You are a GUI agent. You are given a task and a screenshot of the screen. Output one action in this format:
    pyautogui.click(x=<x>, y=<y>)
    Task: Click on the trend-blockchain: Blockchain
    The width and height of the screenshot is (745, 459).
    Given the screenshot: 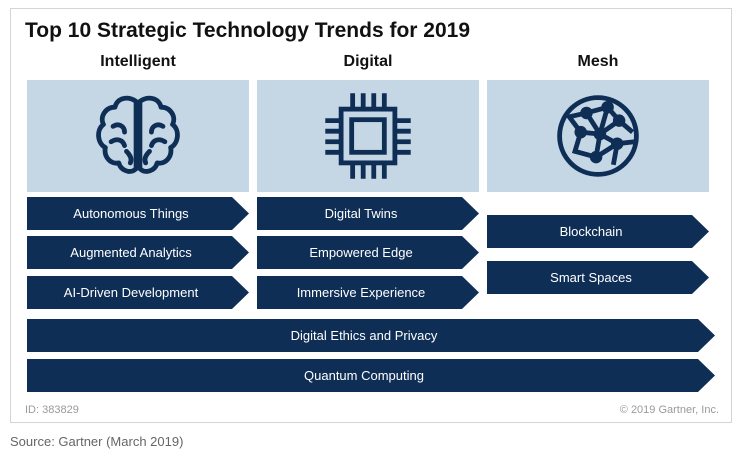 What is the action you would take?
    pyautogui.click(x=598, y=231)
    